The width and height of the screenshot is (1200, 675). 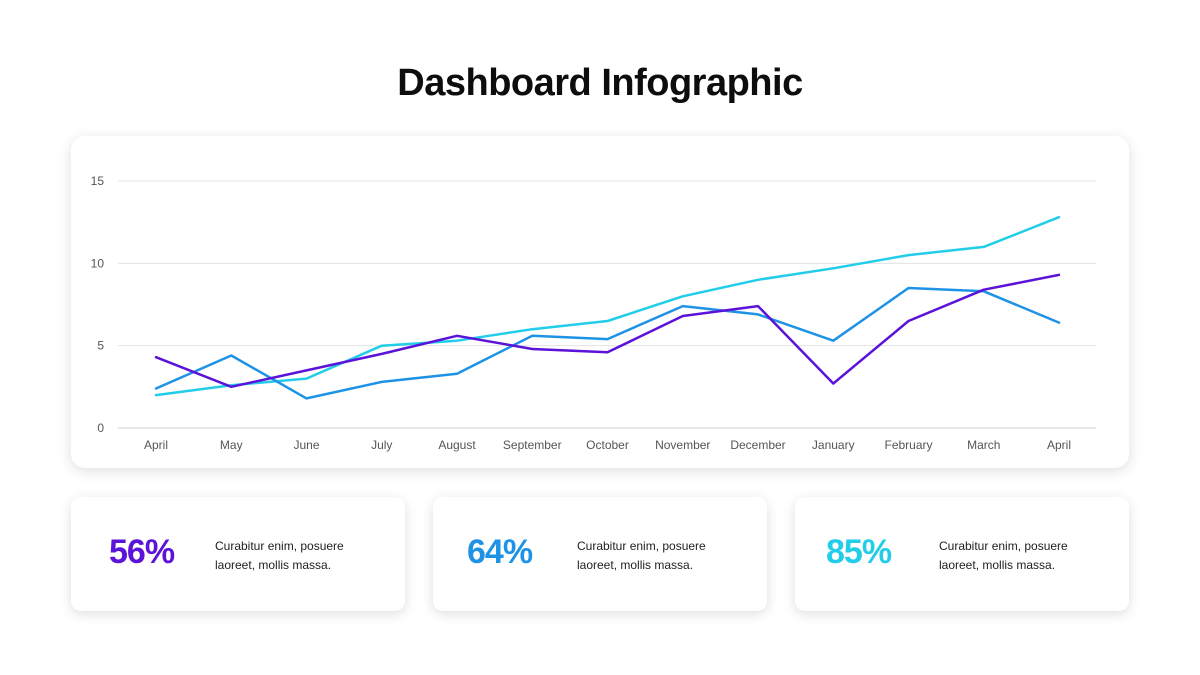 I want to click on y-tick-label: 10, so click(x=98, y=263).